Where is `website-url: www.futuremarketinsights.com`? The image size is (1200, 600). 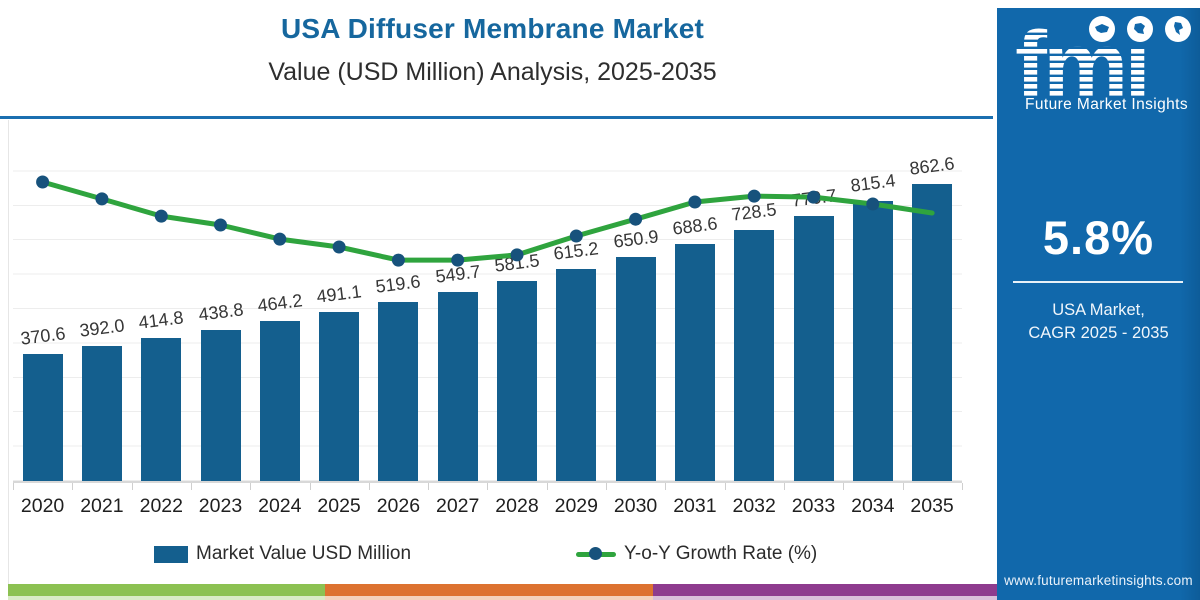
website-url: www.futuremarketinsights.com is located at coordinates (1098, 580).